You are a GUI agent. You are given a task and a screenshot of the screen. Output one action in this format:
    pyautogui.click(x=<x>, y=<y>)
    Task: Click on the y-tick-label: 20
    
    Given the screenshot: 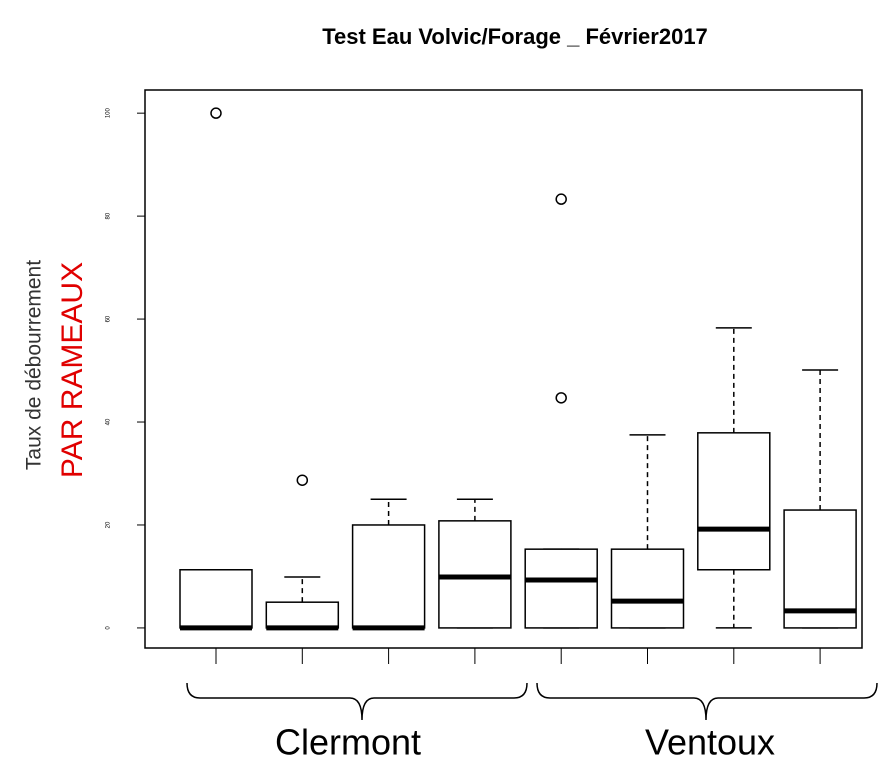 What is the action you would take?
    pyautogui.click(x=109, y=524)
    